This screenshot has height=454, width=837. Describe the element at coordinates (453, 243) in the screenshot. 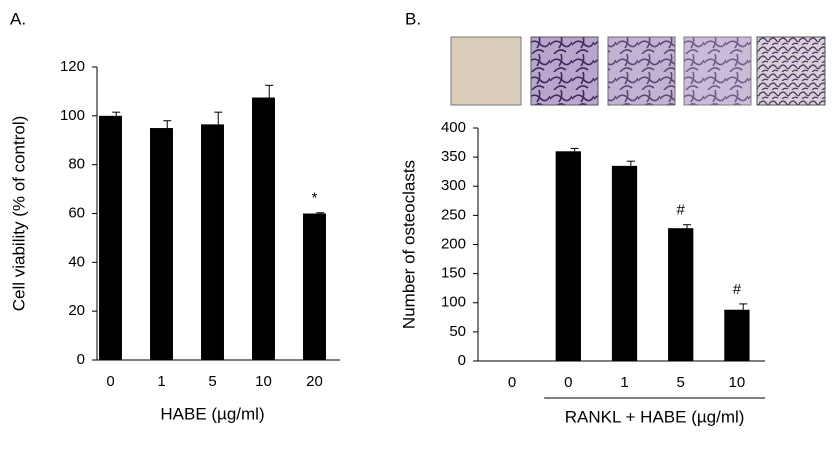

I see `y-tick-label: 200` at that location.